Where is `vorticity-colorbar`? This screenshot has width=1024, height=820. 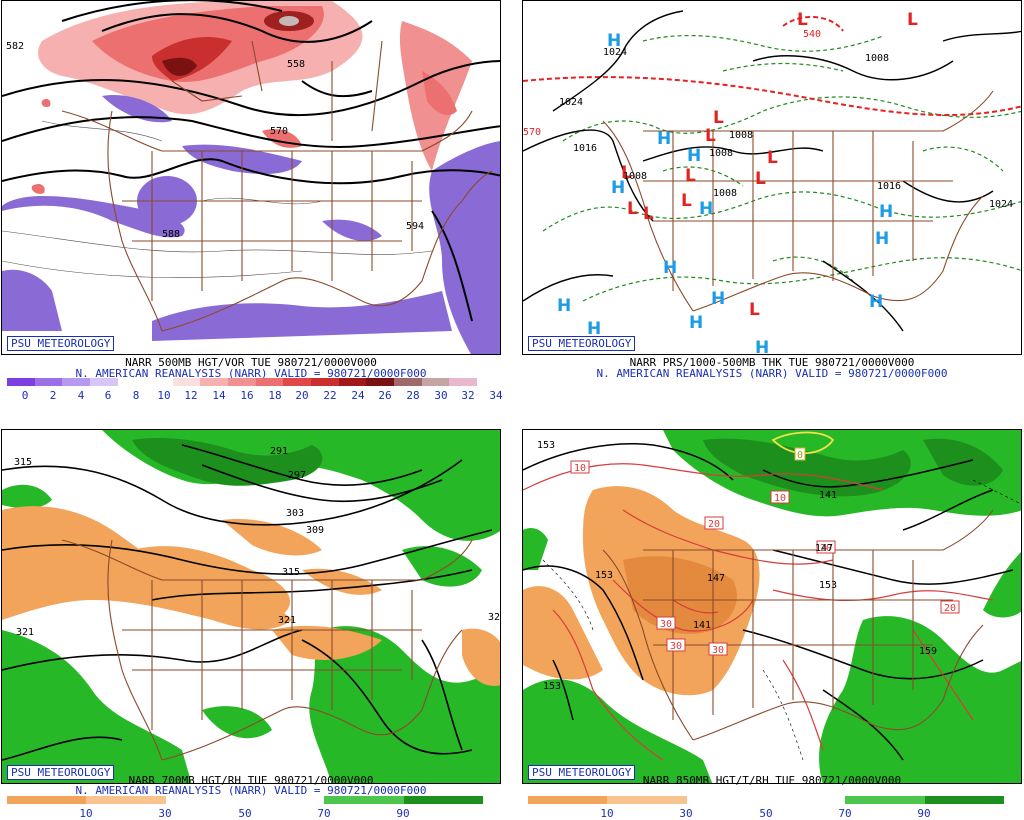 vorticity-colorbar is located at coordinates (242, 382).